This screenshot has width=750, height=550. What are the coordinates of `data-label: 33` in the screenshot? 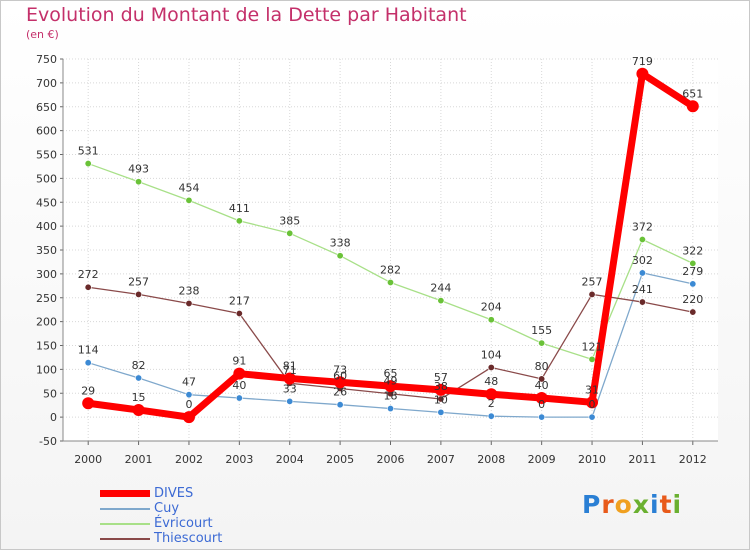 It's located at (290, 388).